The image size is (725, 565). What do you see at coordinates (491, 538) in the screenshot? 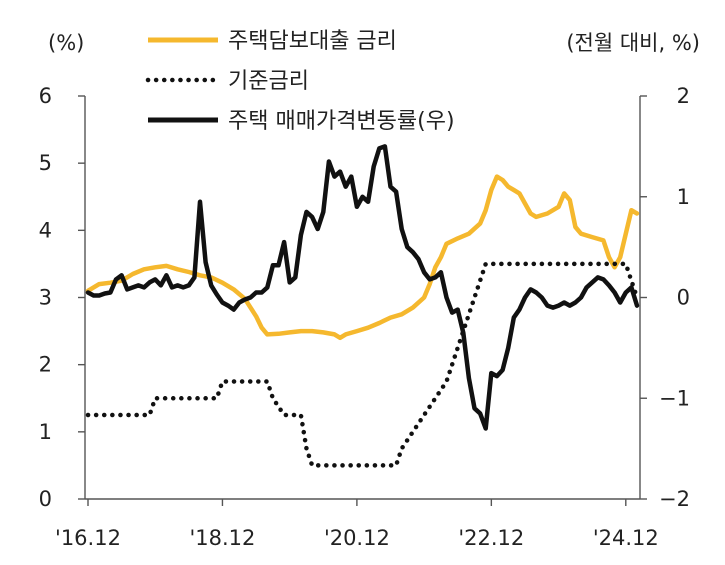
I see `x-tick-label: '22.12` at bounding box center [491, 538].